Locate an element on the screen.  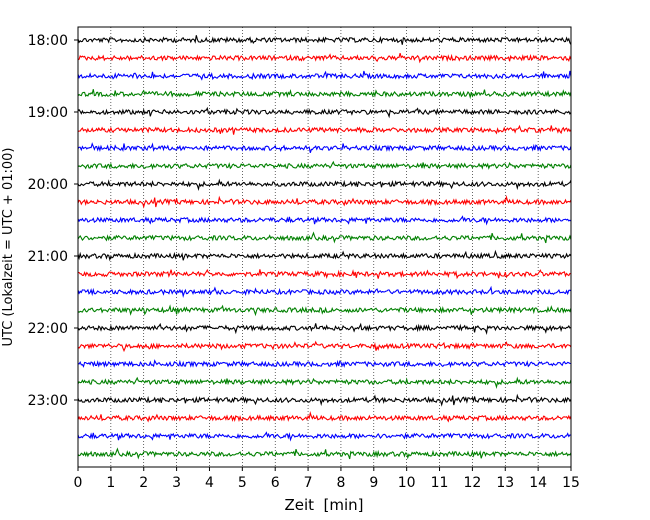
y-axis-ticks: 18:00 19:00 20:00 21:00 22:00 23:00 is located at coordinates (53, 221).